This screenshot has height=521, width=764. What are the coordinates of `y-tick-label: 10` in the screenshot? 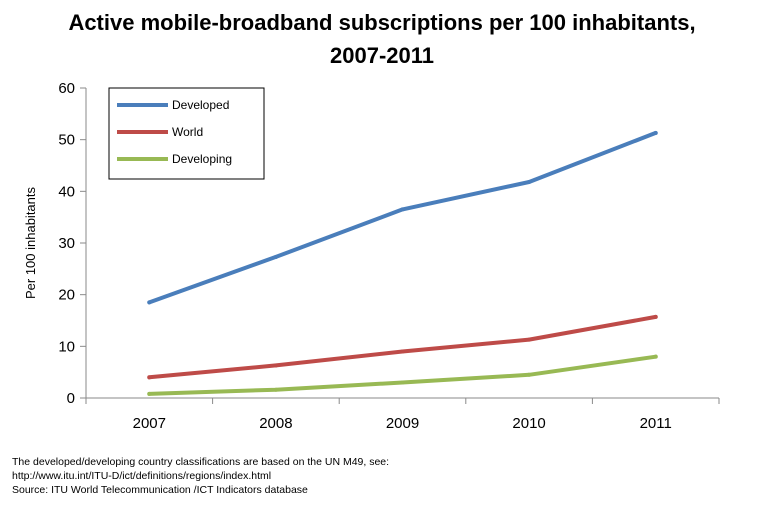 It's located at (66, 346).